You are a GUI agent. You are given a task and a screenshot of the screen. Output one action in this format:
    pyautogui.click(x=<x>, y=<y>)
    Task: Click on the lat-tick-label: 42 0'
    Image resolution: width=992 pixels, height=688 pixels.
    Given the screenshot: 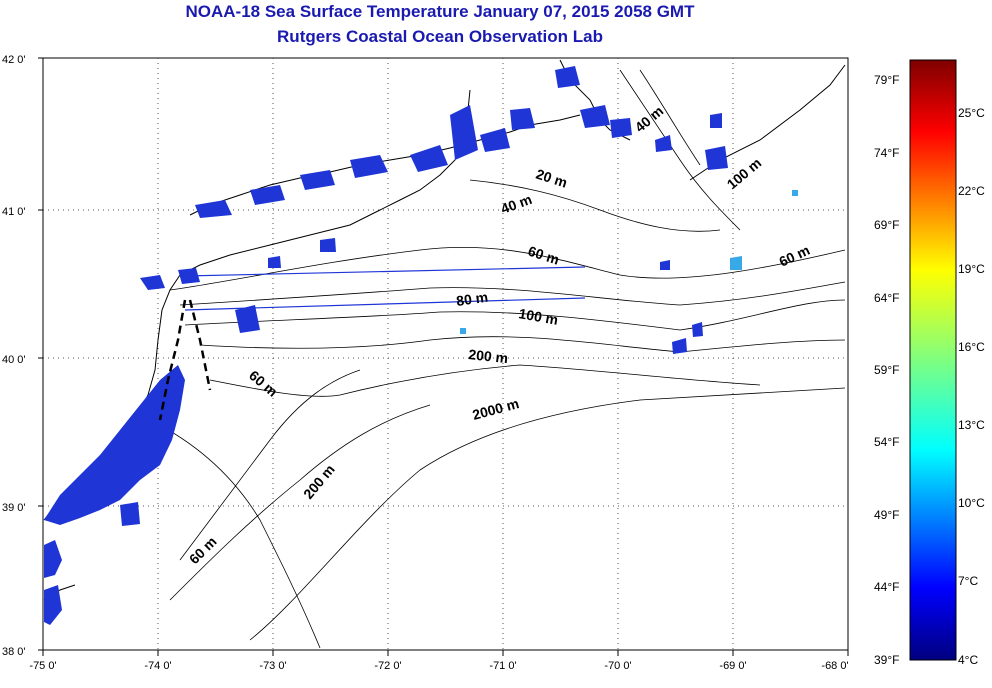 What is the action you would take?
    pyautogui.click(x=14, y=60)
    